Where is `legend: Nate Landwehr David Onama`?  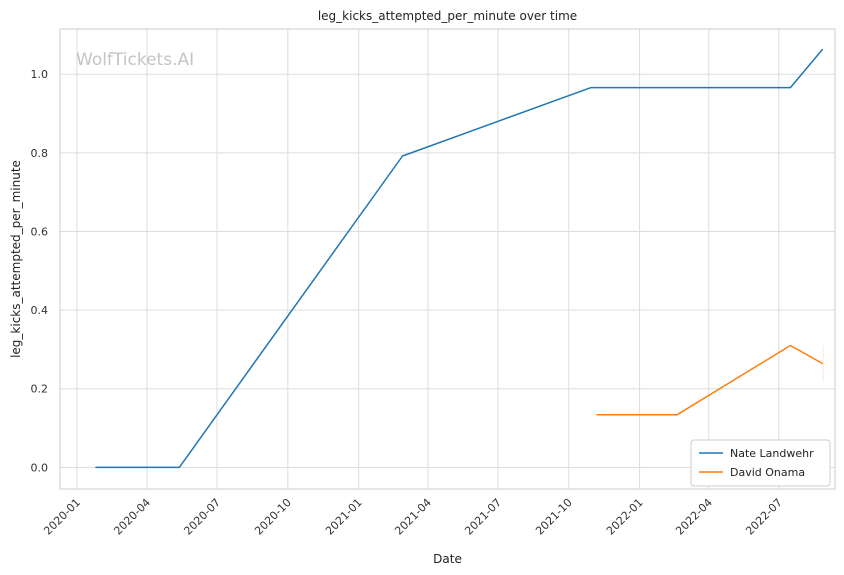
legend: Nate Landwehr David Onama is located at coordinates (760, 463).